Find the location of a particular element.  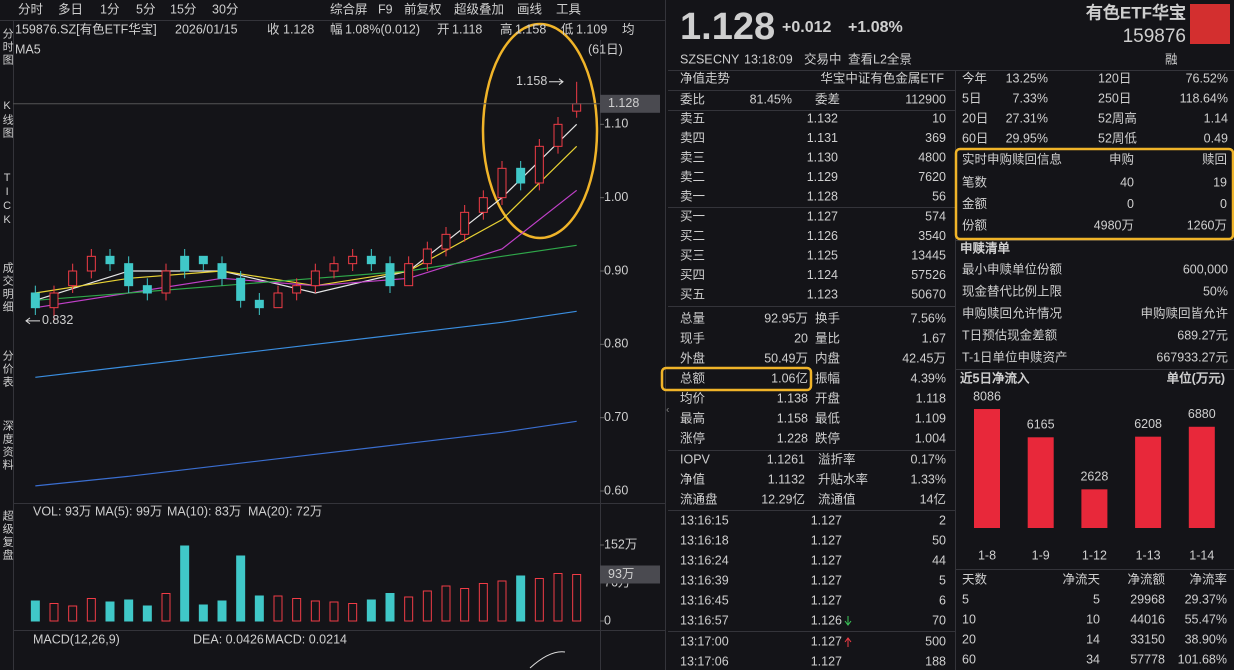

toolbar-button: 1分 is located at coordinates (109, 9).